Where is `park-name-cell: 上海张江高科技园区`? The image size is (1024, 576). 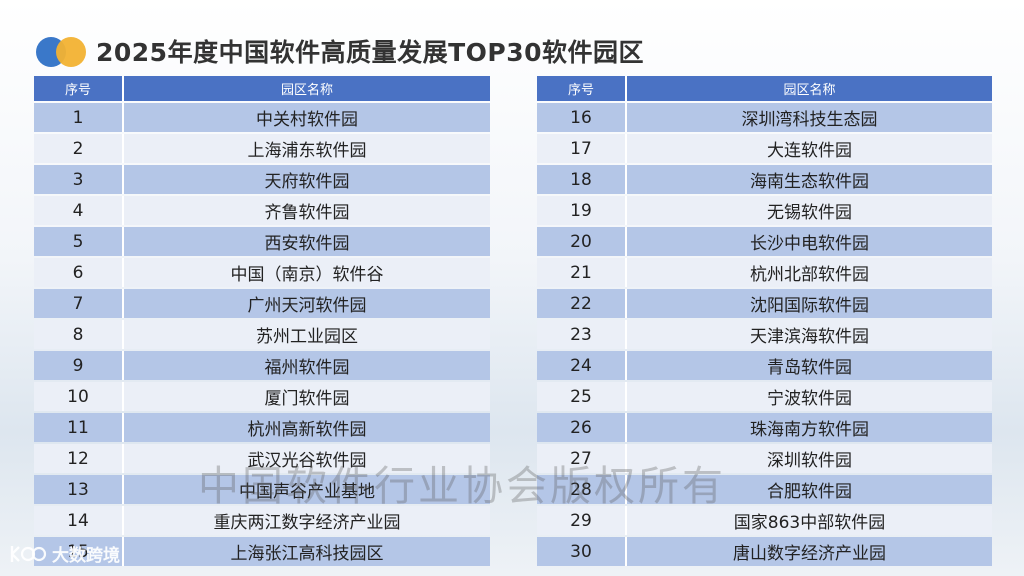 park-name-cell: 上海张江高科技园区 is located at coordinates (306, 551).